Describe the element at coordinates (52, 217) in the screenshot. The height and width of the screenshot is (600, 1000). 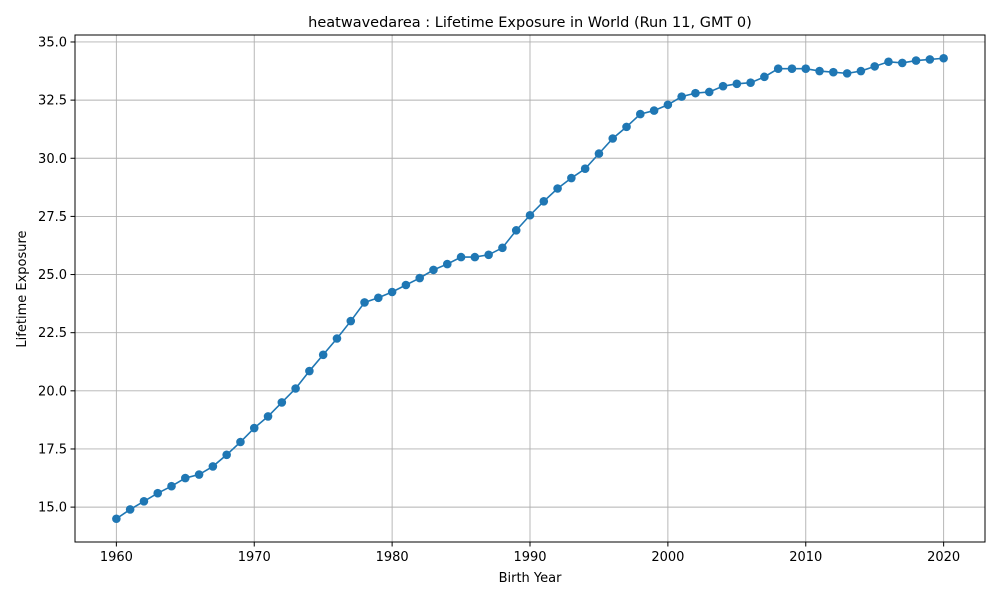
I see `y-tick-label: 27.5` at that location.